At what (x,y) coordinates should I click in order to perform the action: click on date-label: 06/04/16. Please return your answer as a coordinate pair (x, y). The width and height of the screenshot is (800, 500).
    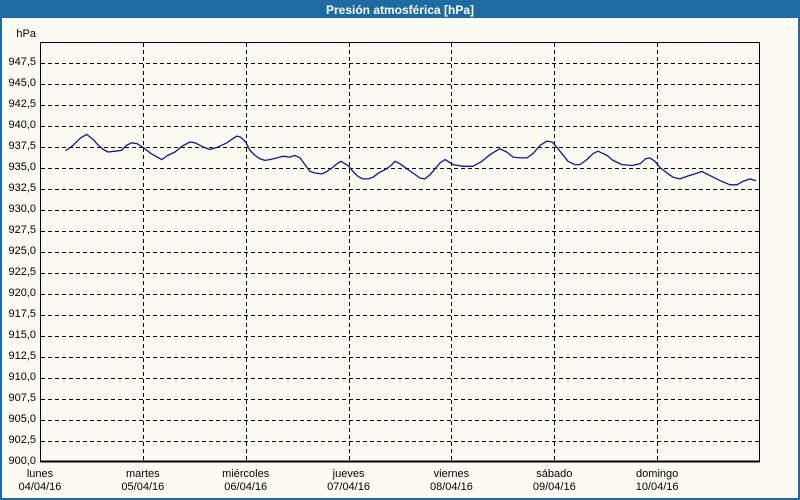
    Looking at the image, I should click on (246, 487).